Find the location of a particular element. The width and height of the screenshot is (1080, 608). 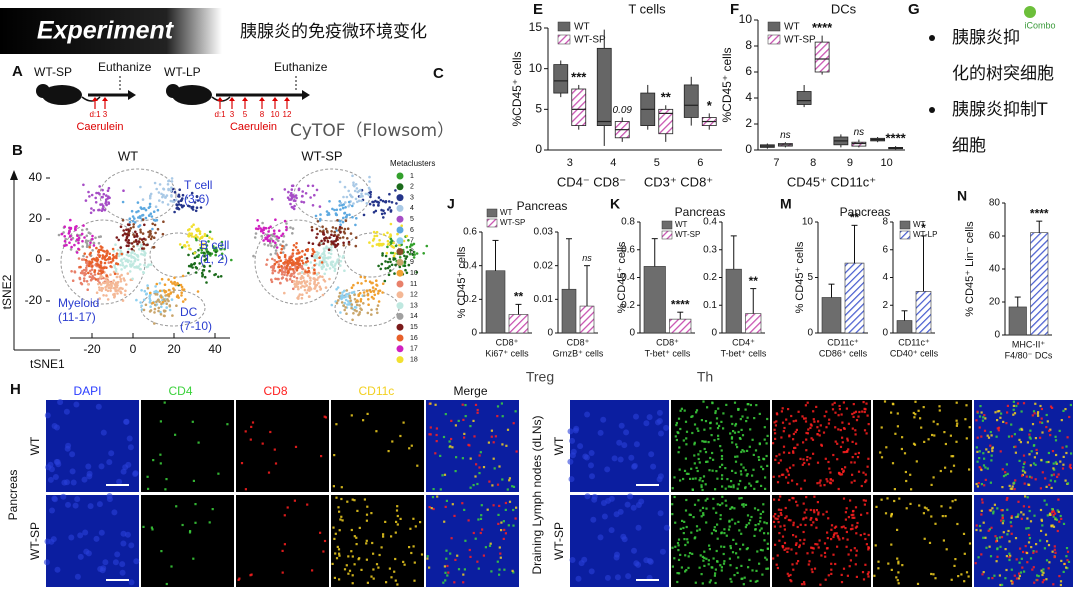

x-tick-label: 5 is located at coordinates (657, 163).